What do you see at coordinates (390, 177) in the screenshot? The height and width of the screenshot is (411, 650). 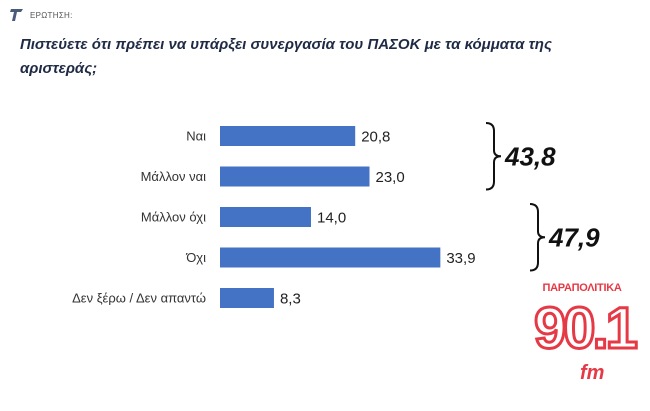 I see `value-label: 23,0` at bounding box center [390, 177].